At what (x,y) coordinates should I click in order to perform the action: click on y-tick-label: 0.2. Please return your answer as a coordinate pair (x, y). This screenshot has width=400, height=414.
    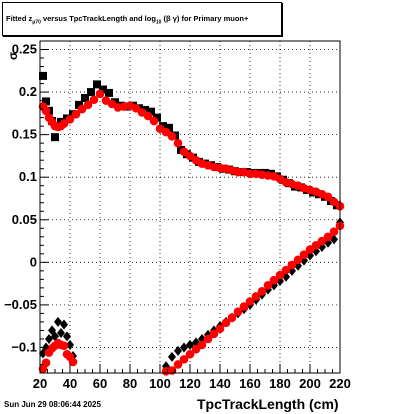
    Looking at the image, I should click on (28, 91).